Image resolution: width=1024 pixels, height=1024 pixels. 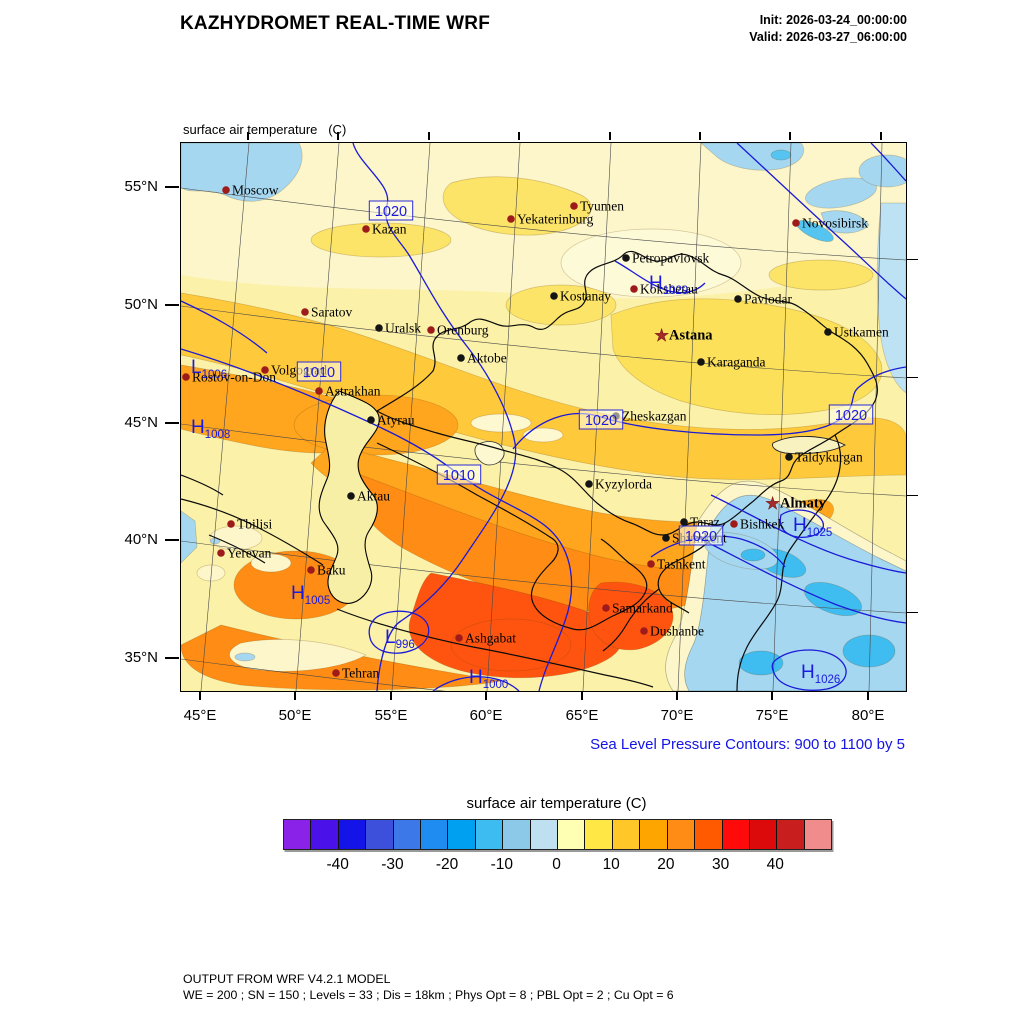 I want to click on lat-label: 55°N, so click(x=141, y=186).